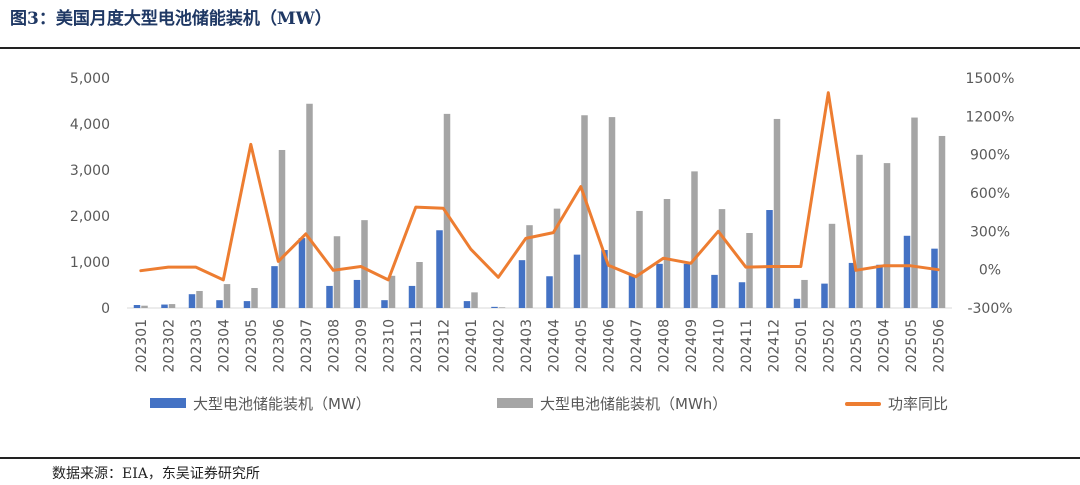  I want to click on y-left-tick-label: 5,000, so click(90, 79).